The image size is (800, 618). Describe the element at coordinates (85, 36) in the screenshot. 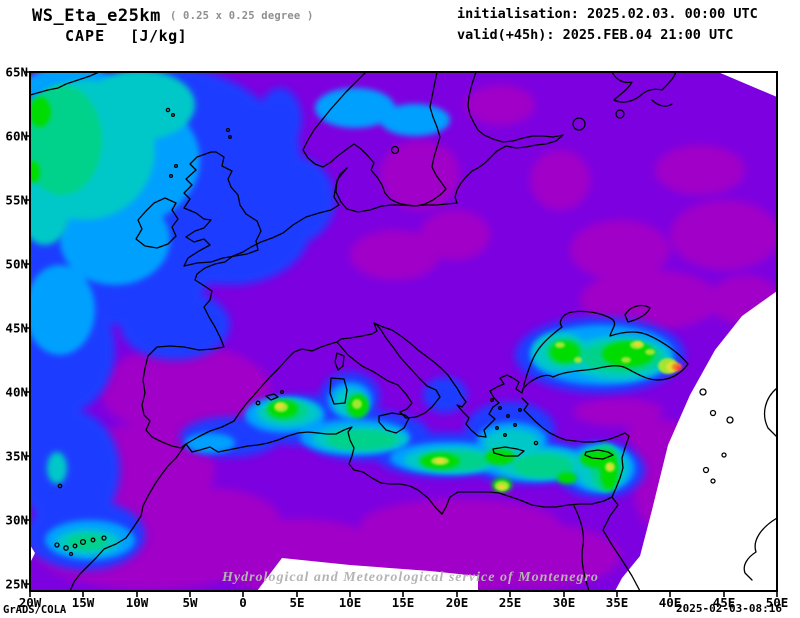

I see `variable-name: CAPE` at that location.